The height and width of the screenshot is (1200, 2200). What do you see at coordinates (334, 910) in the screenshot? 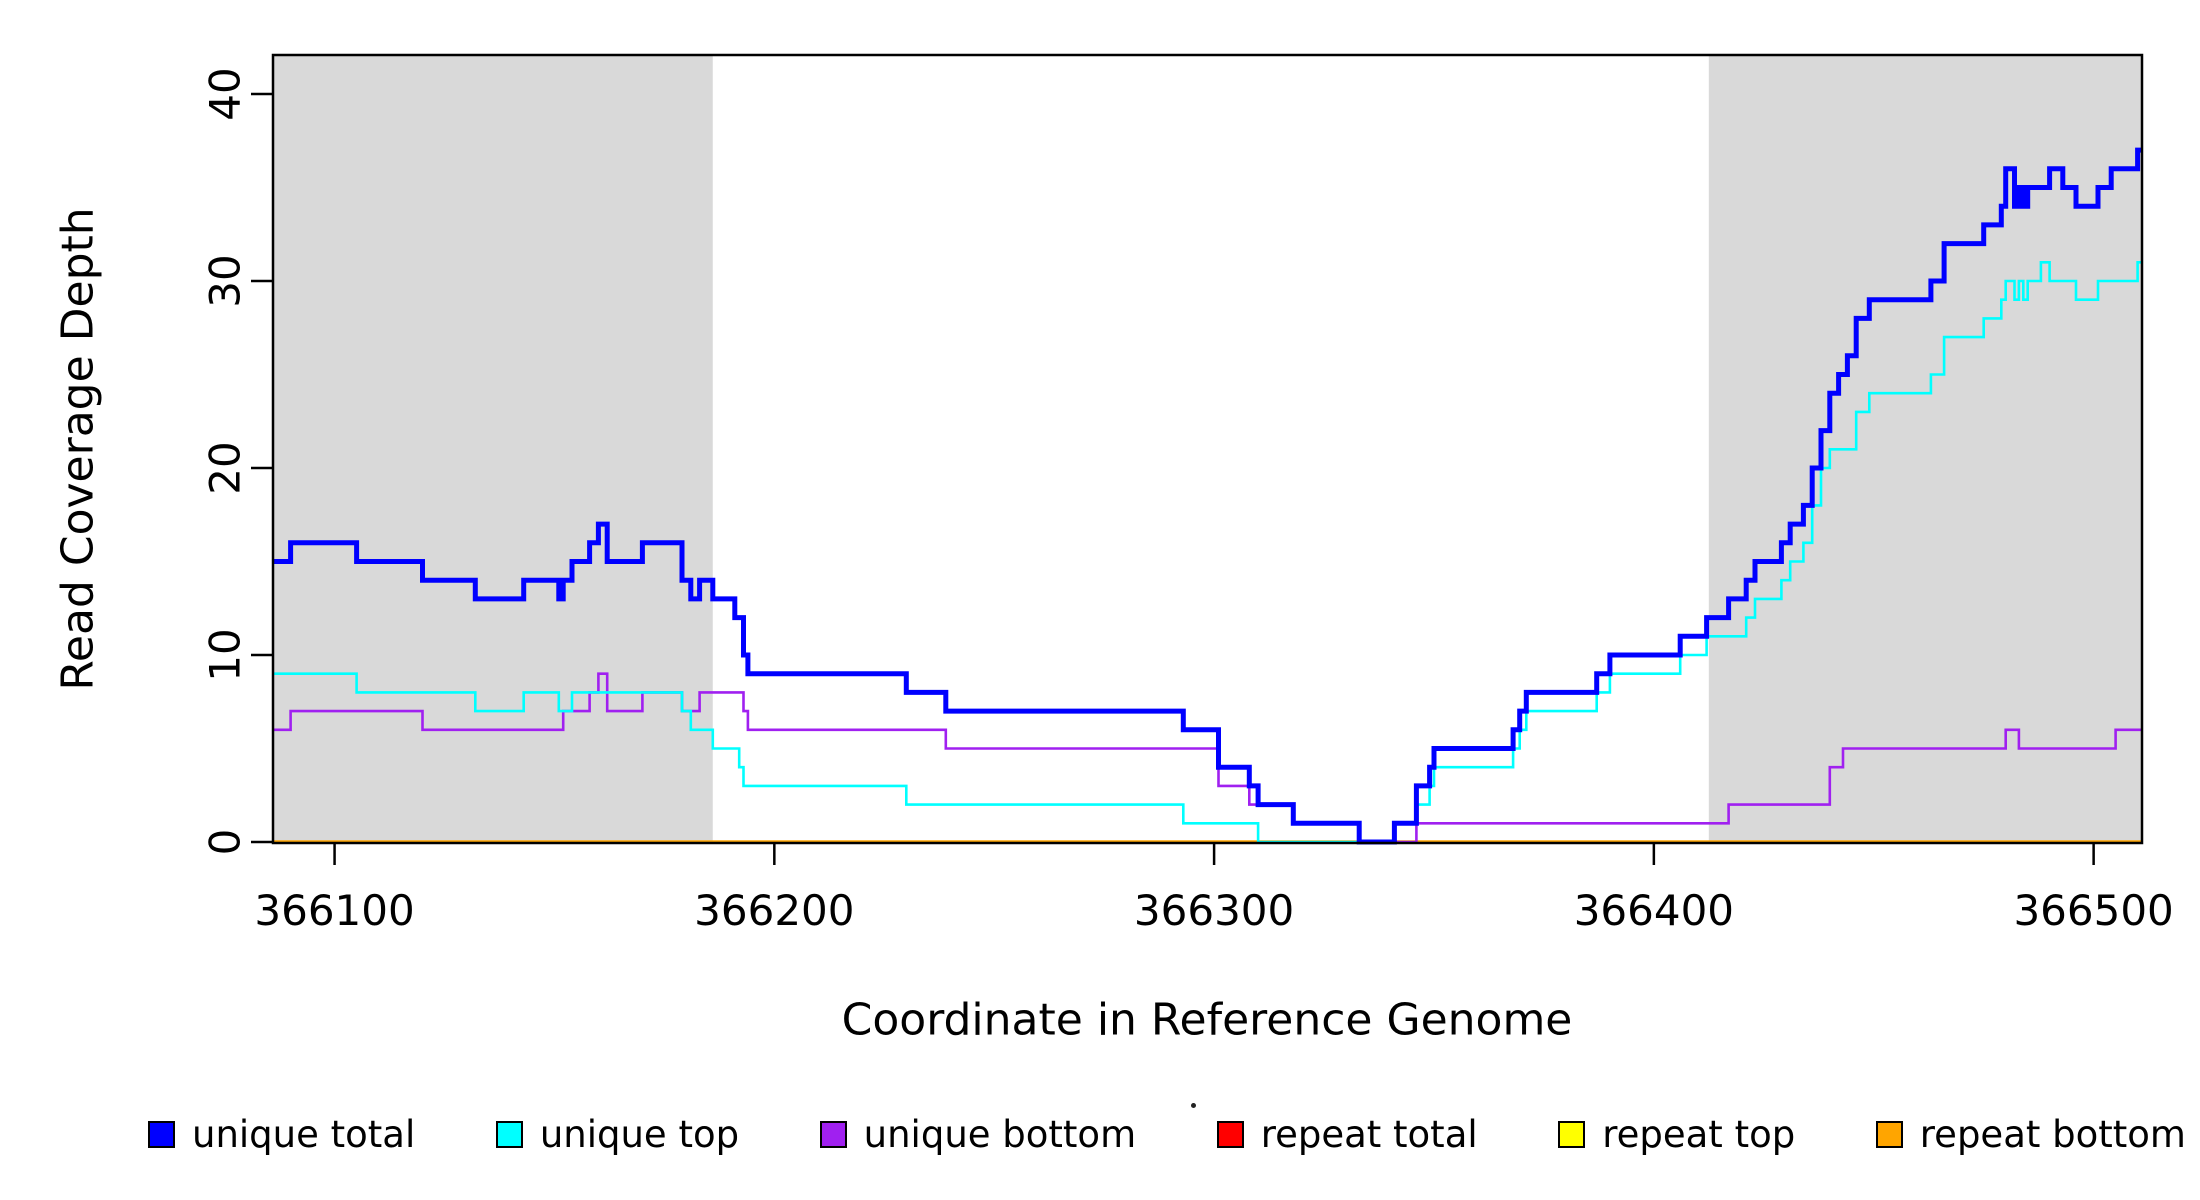
I see `x-axis-tick-label: 366100` at bounding box center [334, 910].